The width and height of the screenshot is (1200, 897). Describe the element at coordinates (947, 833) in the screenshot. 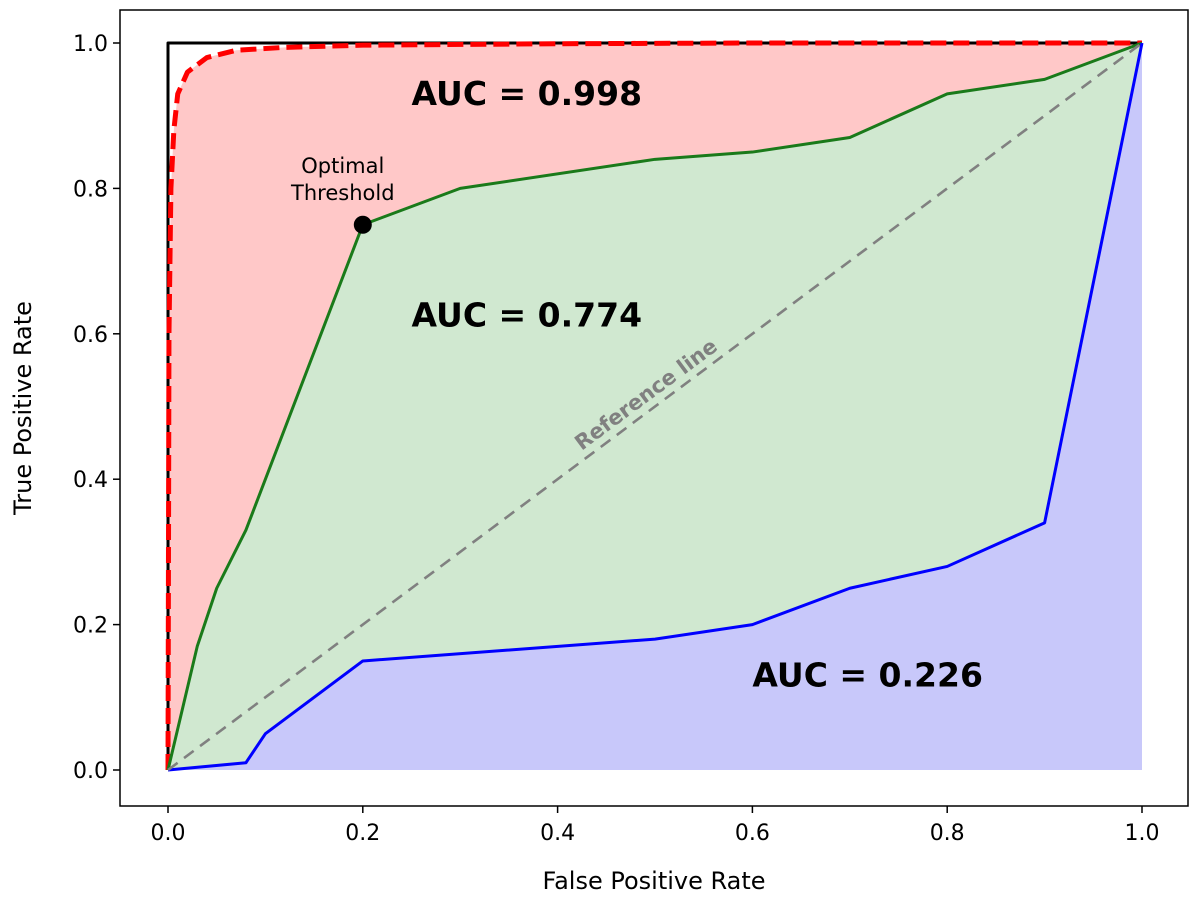

I see `x-tick-label: 0.8` at that location.